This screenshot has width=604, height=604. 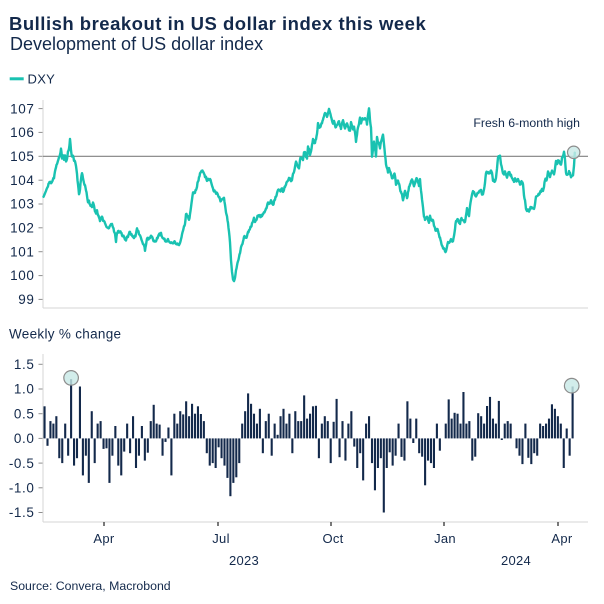 I want to click on svg-text: 106, so click(x=22, y=132).